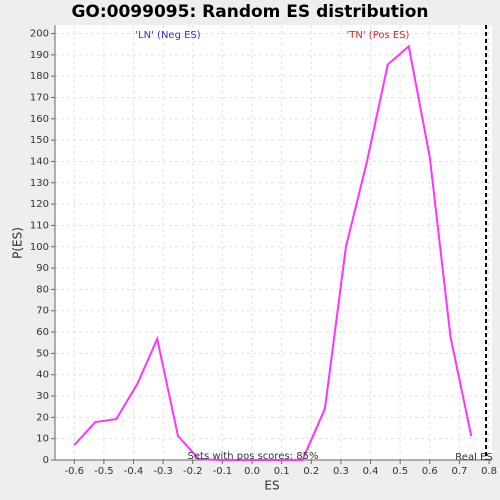  Describe the element at coordinates (39, 119) in the screenshot. I see `y-tick-label: 160` at that location.